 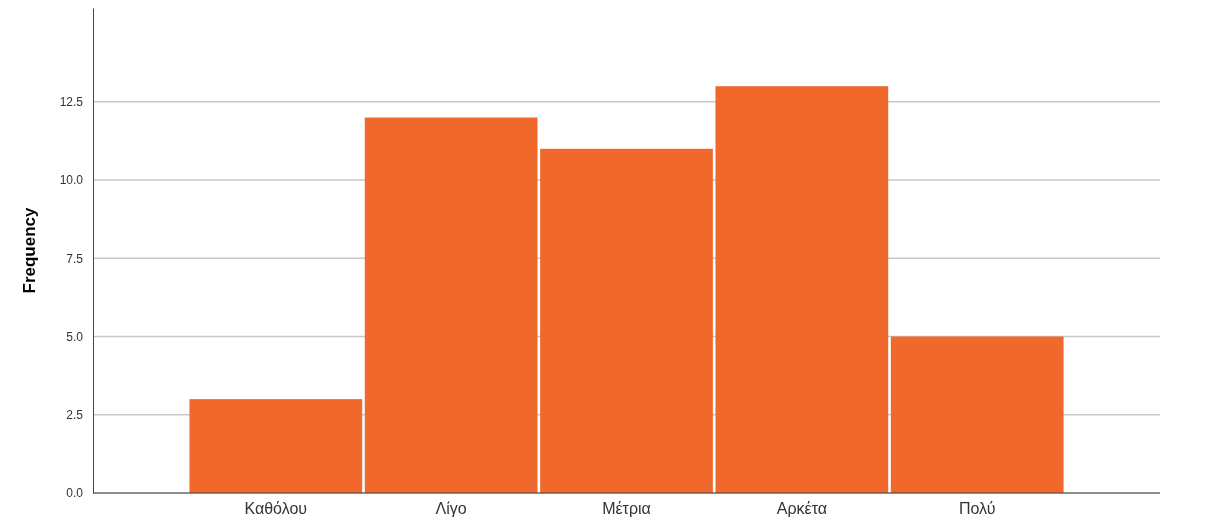 I want to click on y-tick-label: 10.0, so click(x=71, y=180).